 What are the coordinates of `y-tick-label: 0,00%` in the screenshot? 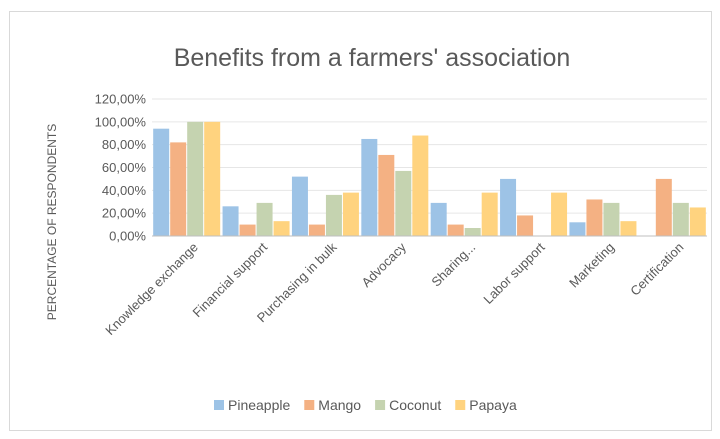 It's located at (127, 236).